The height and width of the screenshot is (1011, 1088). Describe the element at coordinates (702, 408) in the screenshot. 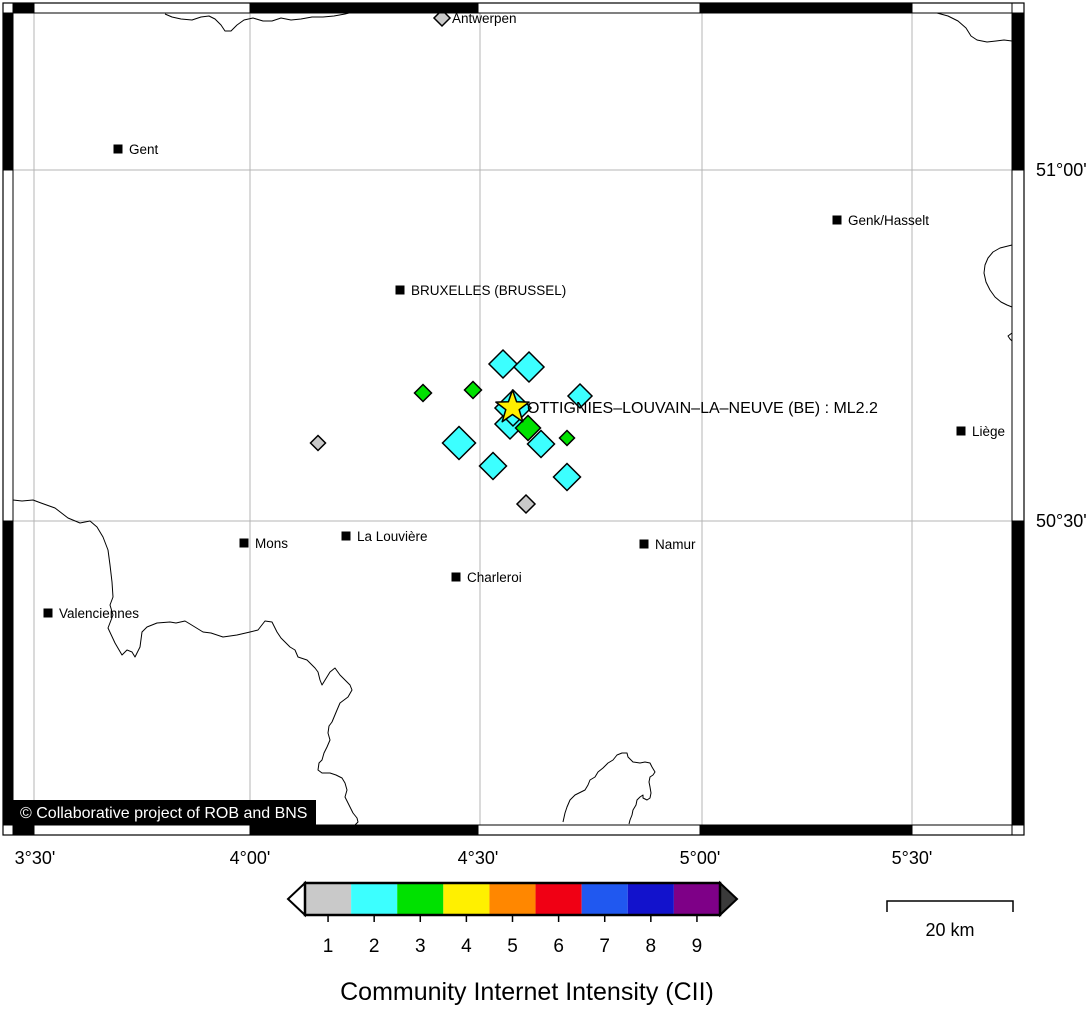

I see `epicenter-label: OTTIGNIES–LOUVAIN–LA–NEUVE (BE) : ML2.2` at that location.